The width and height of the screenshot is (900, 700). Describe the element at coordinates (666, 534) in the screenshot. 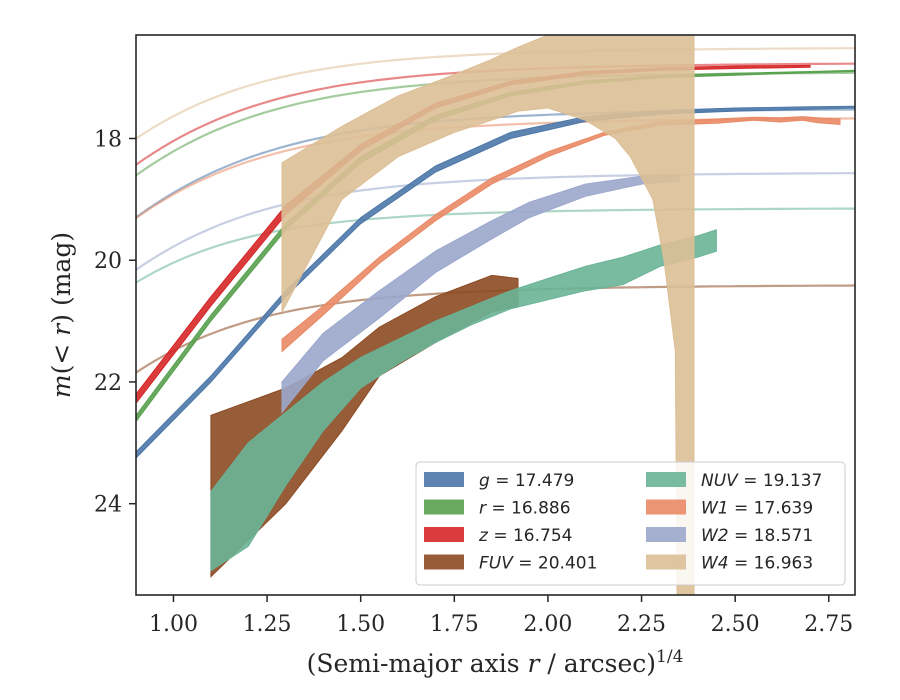

I see `legend-swatch-w2` at that location.